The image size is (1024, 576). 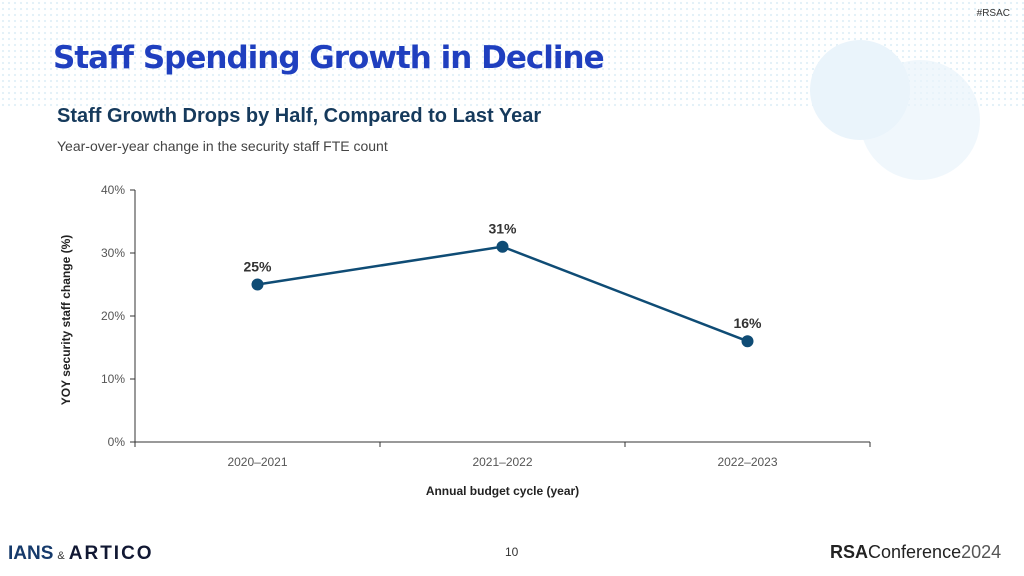 I want to click on ians-artico-logo: IANS & ARTICO, so click(x=81, y=554).